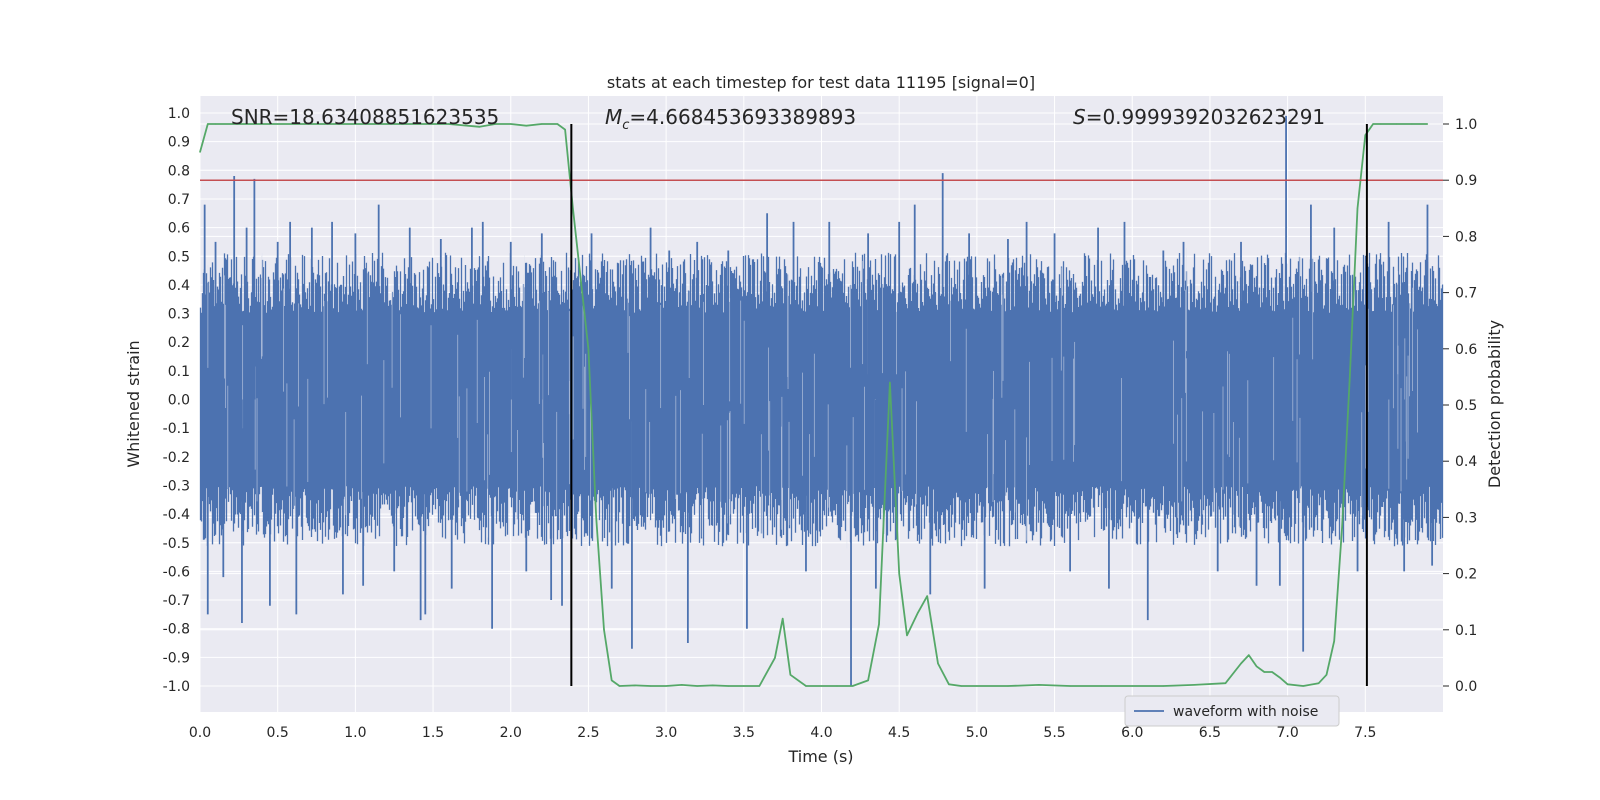 This screenshot has width=1600, height=800. Describe the element at coordinates (1466, 631) in the screenshot. I see `y-right-tick-label: 0.1` at that location.